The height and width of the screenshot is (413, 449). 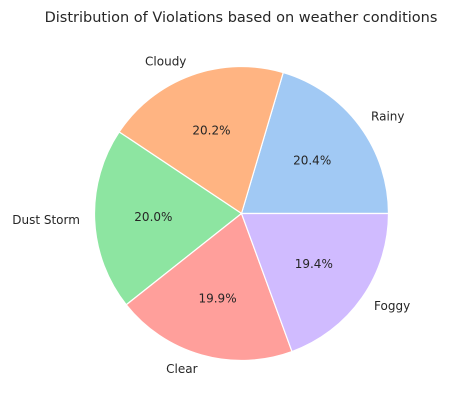 I want to click on slice-label-clear: Clear, so click(x=181, y=369).